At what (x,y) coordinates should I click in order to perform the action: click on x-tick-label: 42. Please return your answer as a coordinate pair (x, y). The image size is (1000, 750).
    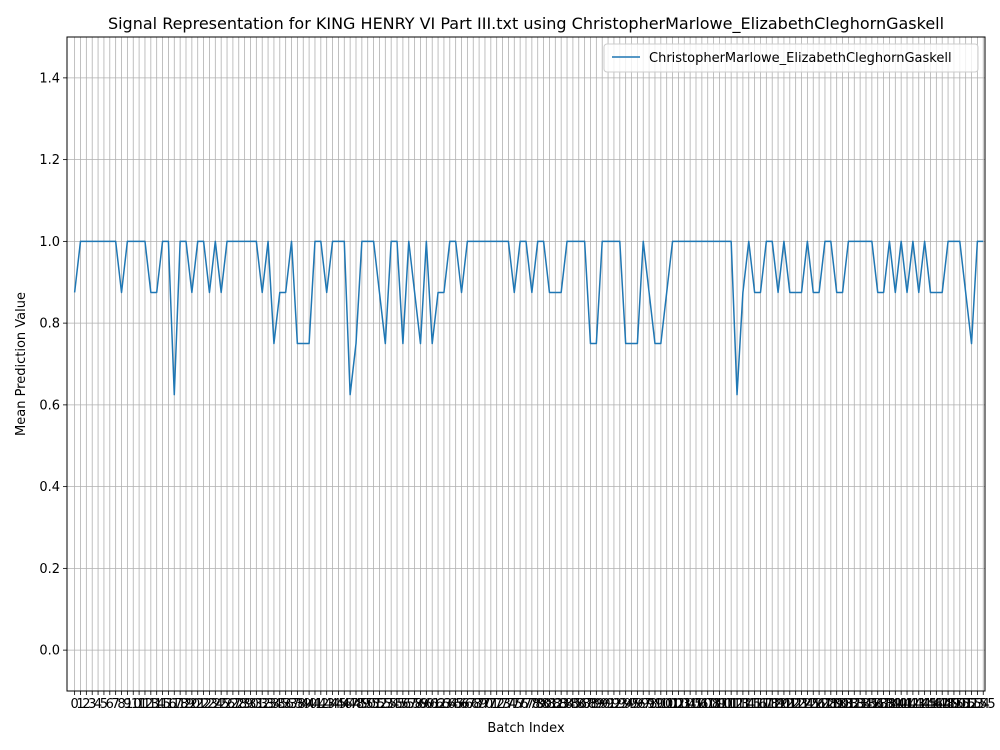
    Looking at the image, I should click on (321, 704).